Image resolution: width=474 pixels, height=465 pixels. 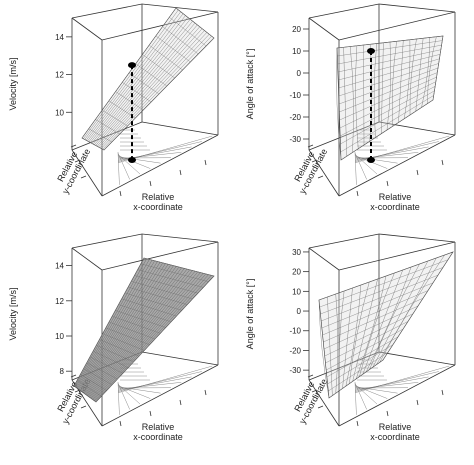 What do you see at coordinates (296, 252) in the screenshot?
I see `z-tick-label: 30` at bounding box center [296, 252].